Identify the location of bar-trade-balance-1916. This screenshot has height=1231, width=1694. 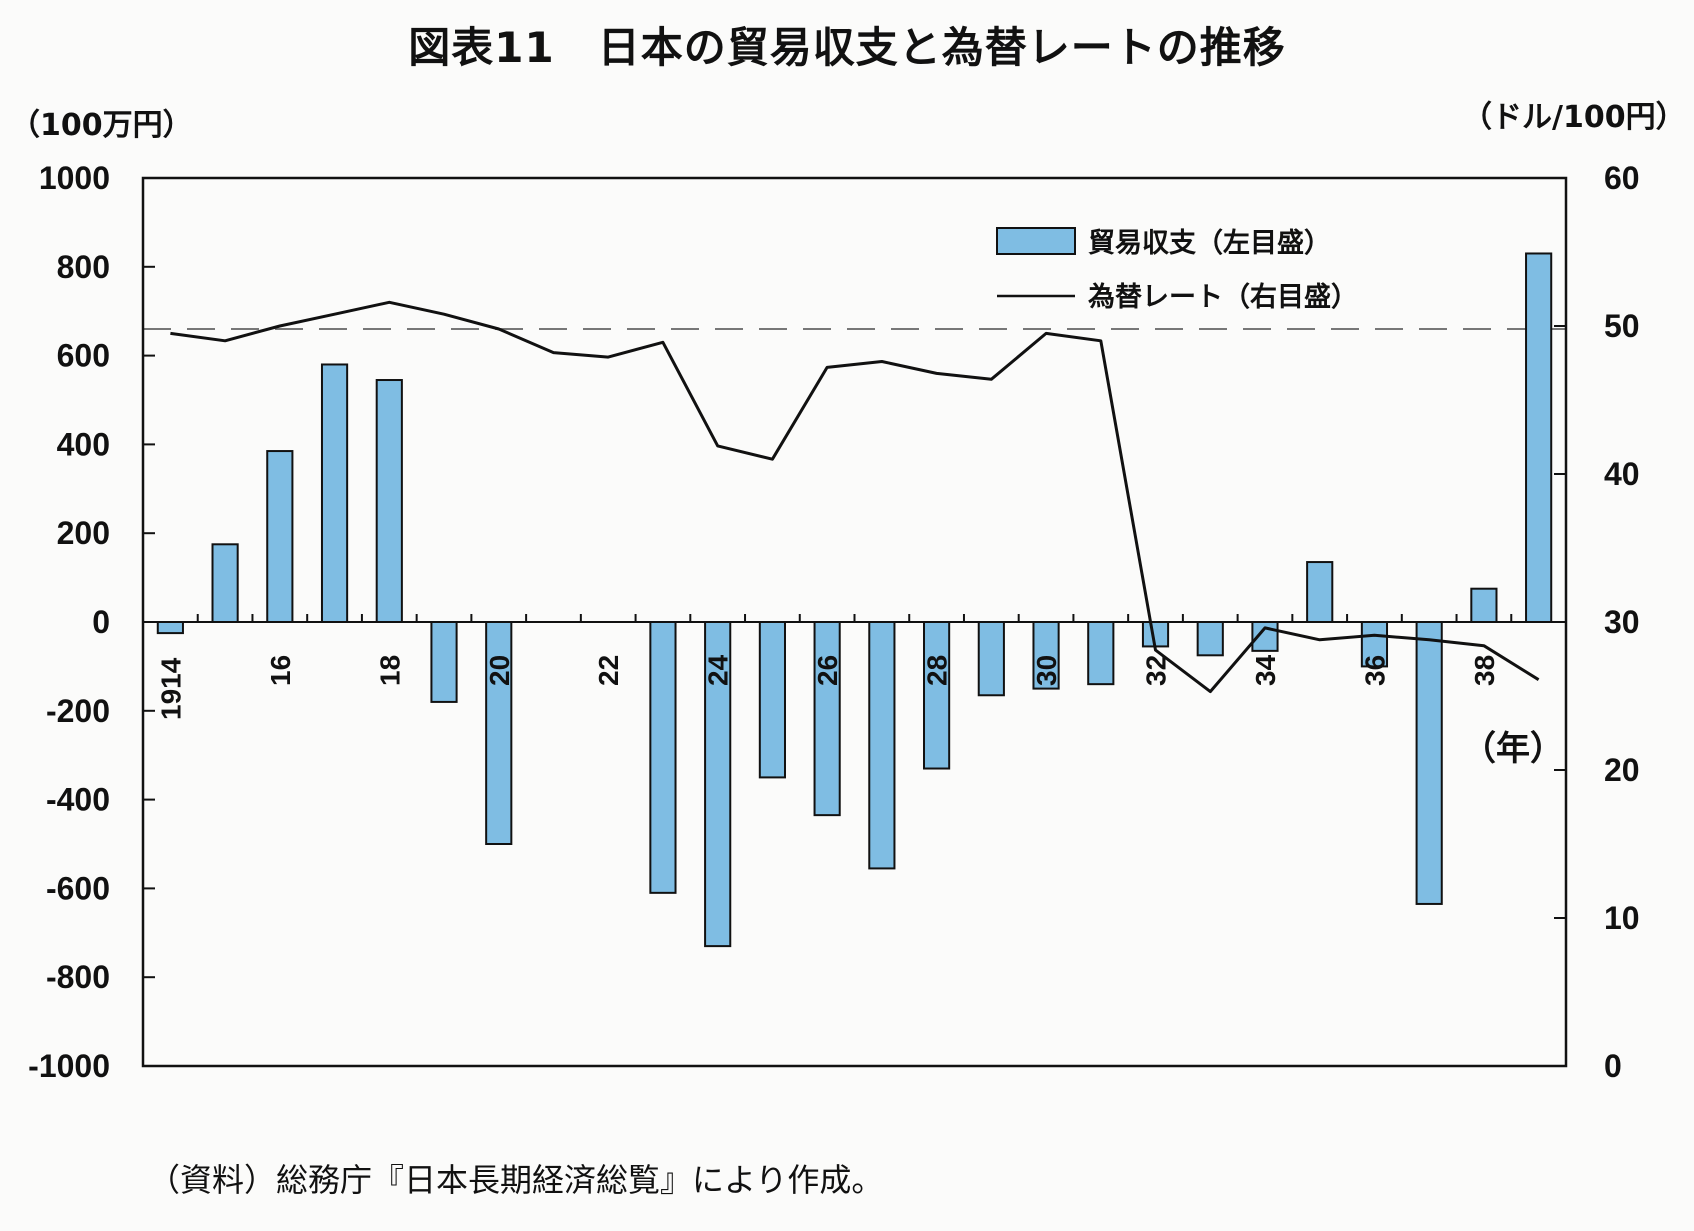
(280, 536).